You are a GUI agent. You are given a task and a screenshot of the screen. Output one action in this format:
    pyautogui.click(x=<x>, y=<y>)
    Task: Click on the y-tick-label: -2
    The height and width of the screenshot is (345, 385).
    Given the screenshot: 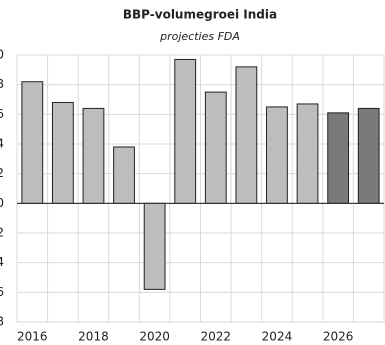 What is the action you would take?
    pyautogui.click(x=2, y=233)
    